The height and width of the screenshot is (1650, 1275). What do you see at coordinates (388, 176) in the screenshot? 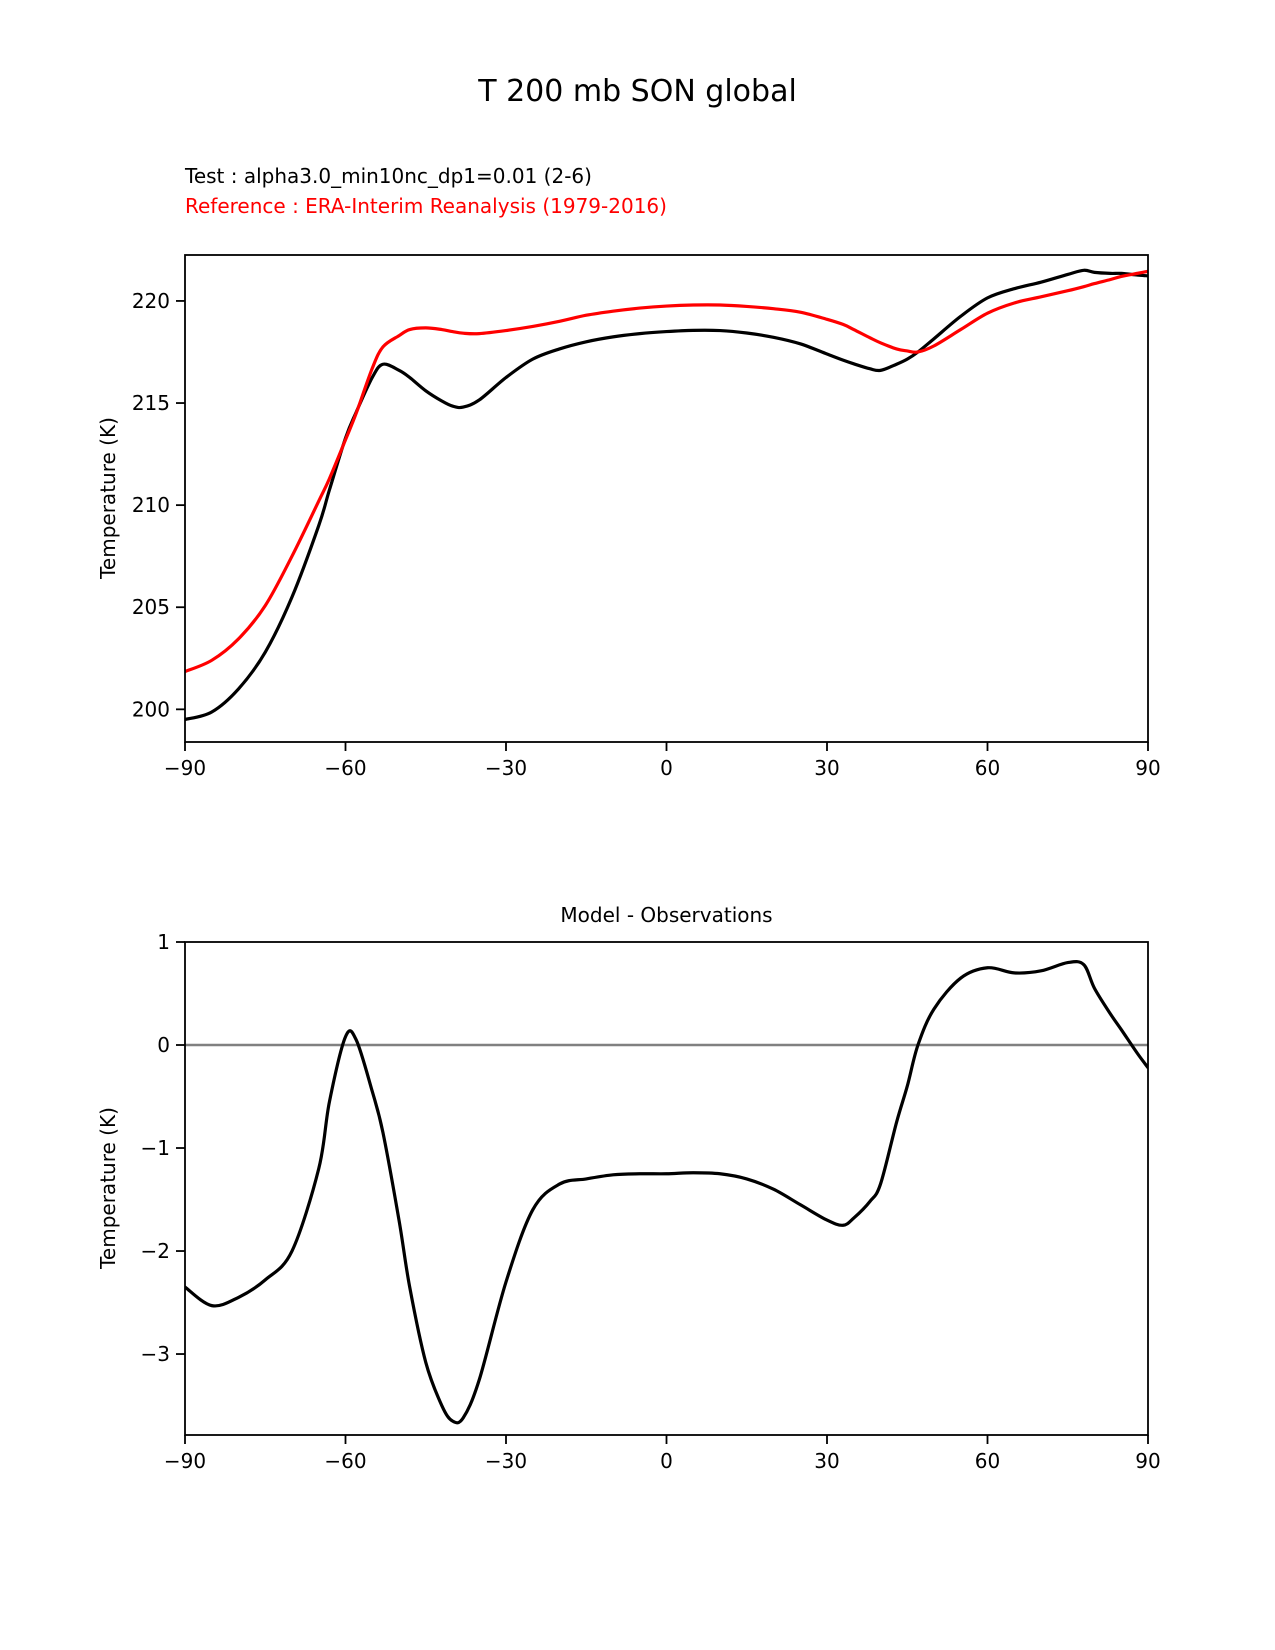
I see `legend-test-label: Test : alpha3.0_min10nc_dp1=0.01 (2-6)` at bounding box center [388, 176].